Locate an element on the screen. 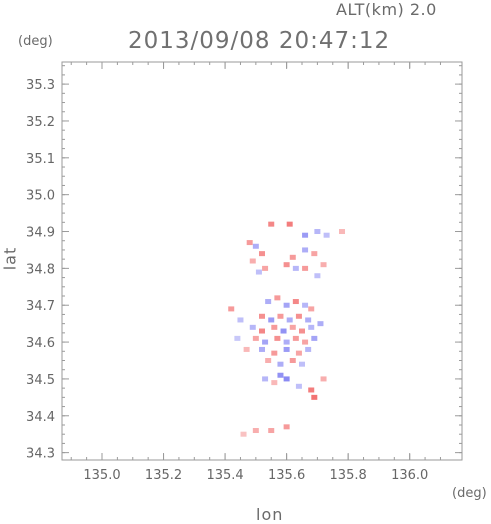 The width and height of the screenshot is (491, 524). altitude-label: ALT(km) 2.0 is located at coordinates (386, 9).